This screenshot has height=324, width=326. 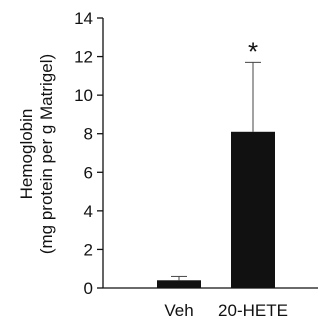 I want to click on y-tick-label: 14, so click(x=83, y=18).